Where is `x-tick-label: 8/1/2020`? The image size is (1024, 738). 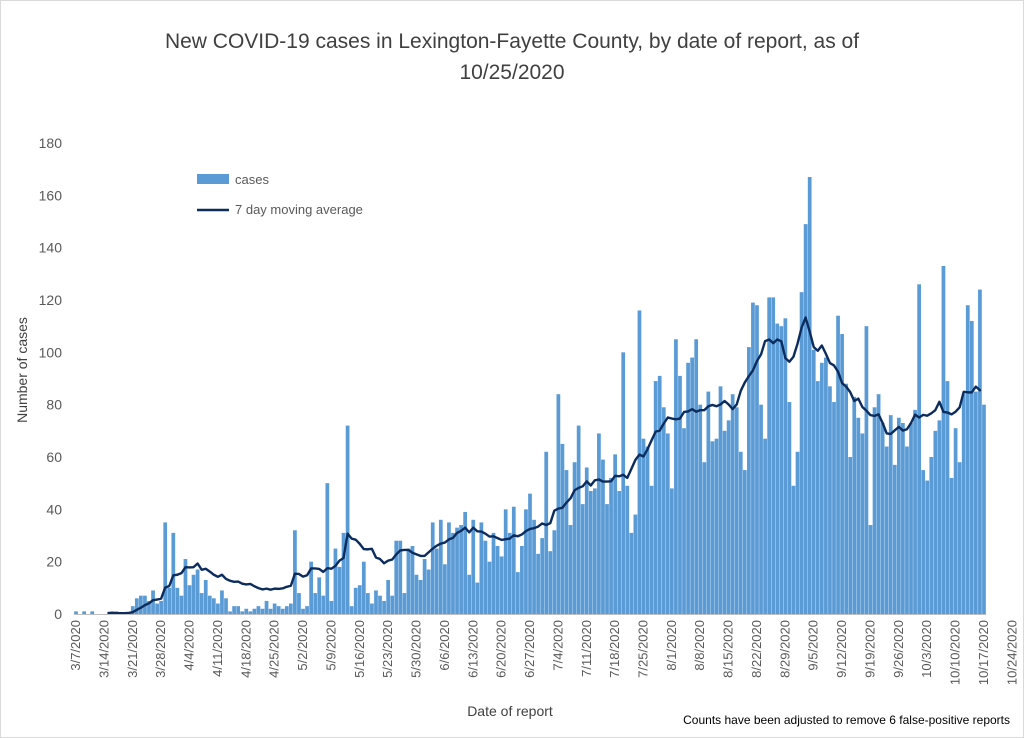 x-tick-label: 8/1/2020 is located at coordinates (671, 645).